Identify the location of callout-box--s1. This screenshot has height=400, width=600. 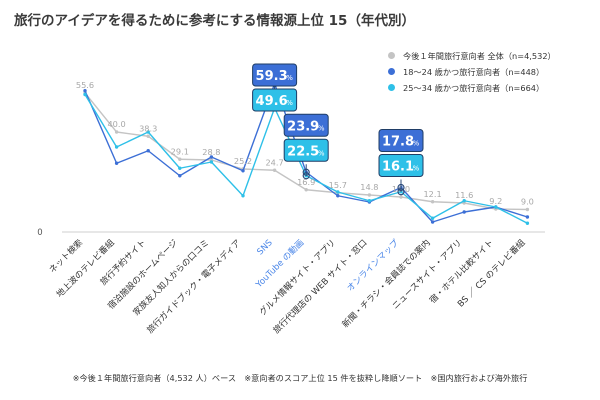
(401, 140).